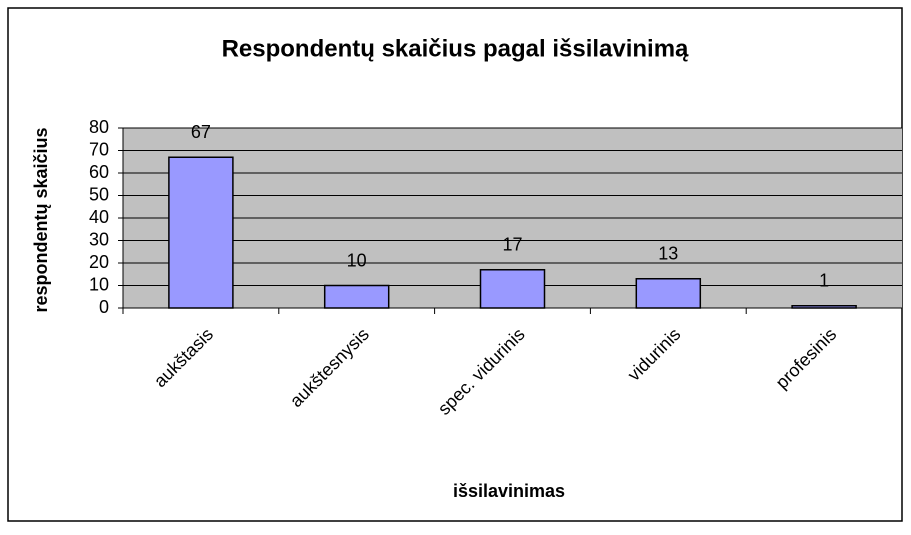 The width and height of the screenshot is (911, 535). I want to click on y-tick-label: 50, so click(99, 194).